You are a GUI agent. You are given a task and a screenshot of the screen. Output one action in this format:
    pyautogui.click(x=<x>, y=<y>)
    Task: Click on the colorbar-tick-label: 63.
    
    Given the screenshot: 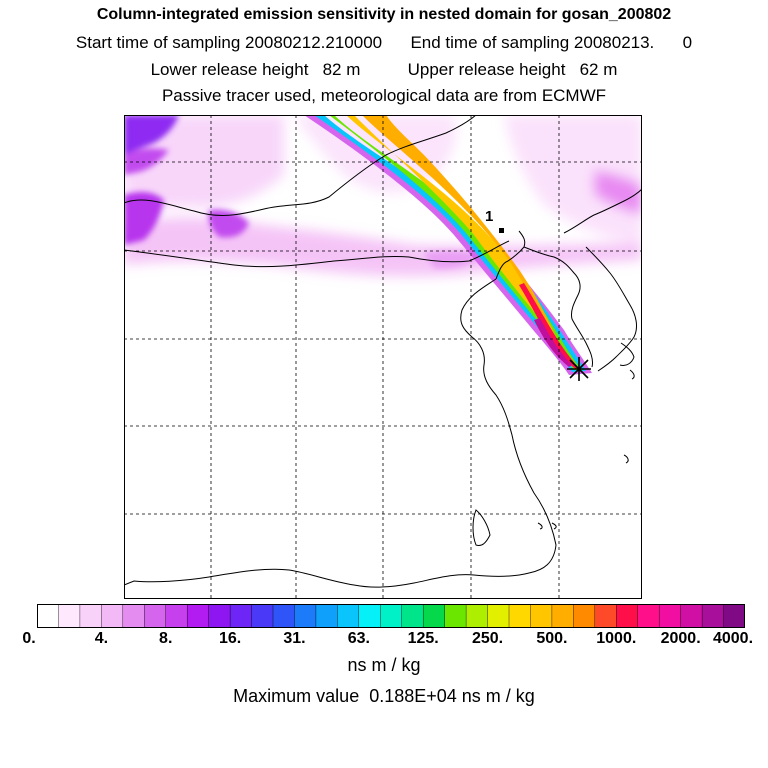 What is the action you would take?
    pyautogui.click(x=358, y=638)
    